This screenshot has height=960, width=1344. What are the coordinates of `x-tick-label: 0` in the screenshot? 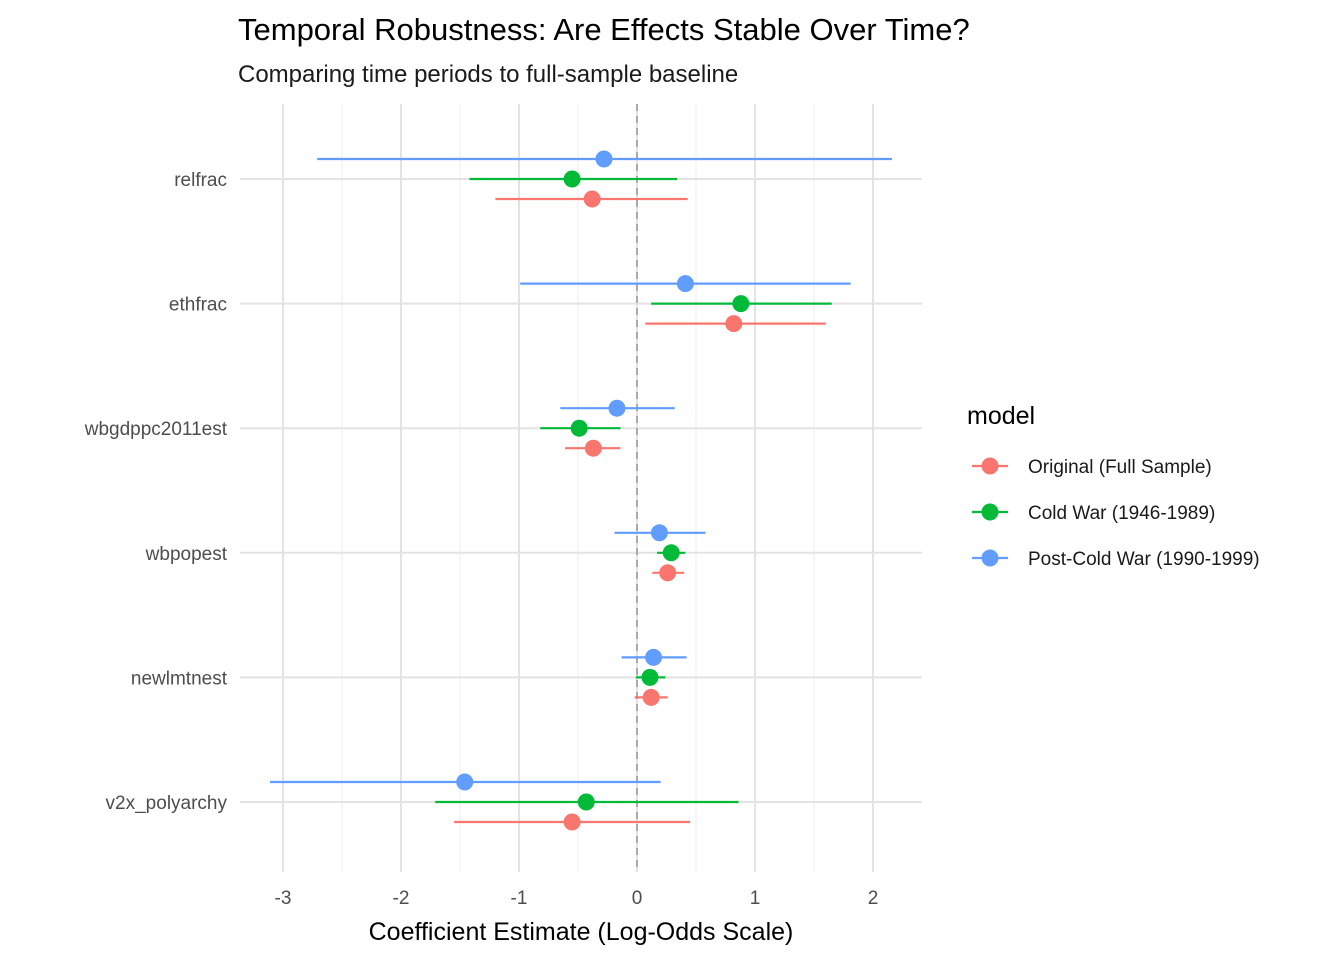 It's located at (637, 898).